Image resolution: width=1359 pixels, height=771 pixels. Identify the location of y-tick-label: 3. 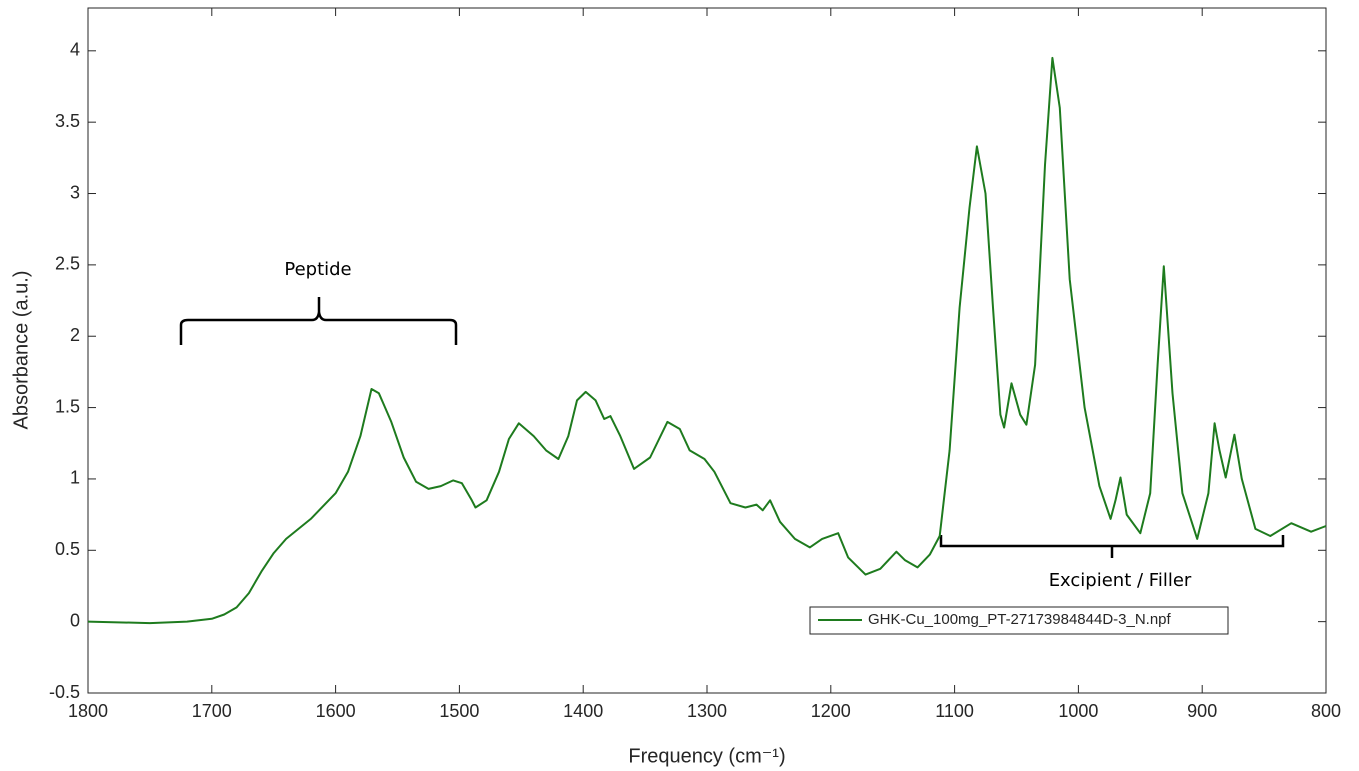
(75, 192).